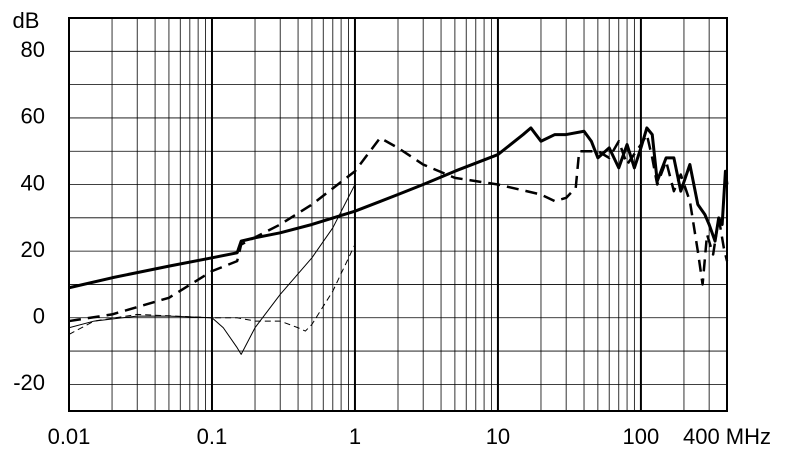 Image resolution: width=790 pixels, height=467 pixels. What do you see at coordinates (33, 249) in the screenshot?
I see `y-tick-label: 20` at bounding box center [33, 249].